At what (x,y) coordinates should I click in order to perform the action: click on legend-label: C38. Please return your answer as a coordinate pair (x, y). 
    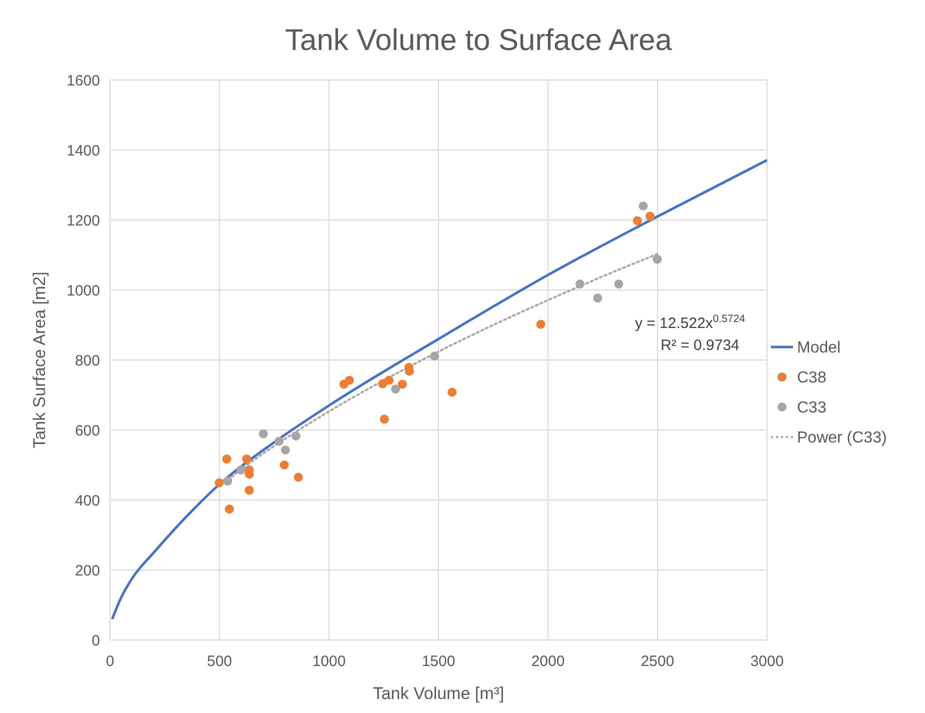
    Looking at the image, I should click on (811, 378).